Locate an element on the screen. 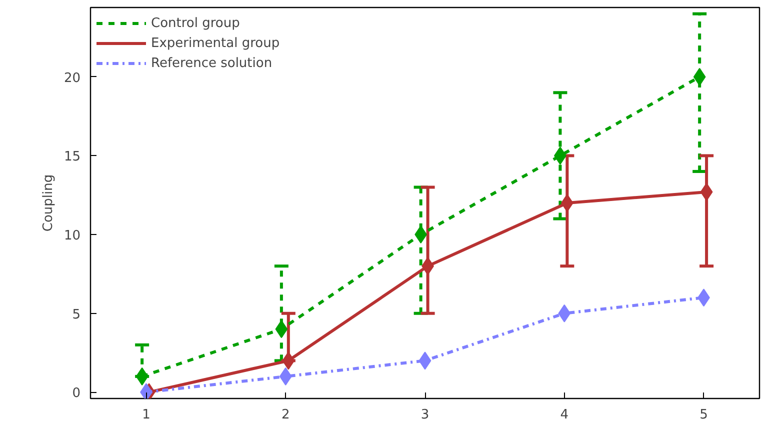 The width and height of the screenshot is (763, 430). x-tick-label: 1 is located at coordinates (146, 415).